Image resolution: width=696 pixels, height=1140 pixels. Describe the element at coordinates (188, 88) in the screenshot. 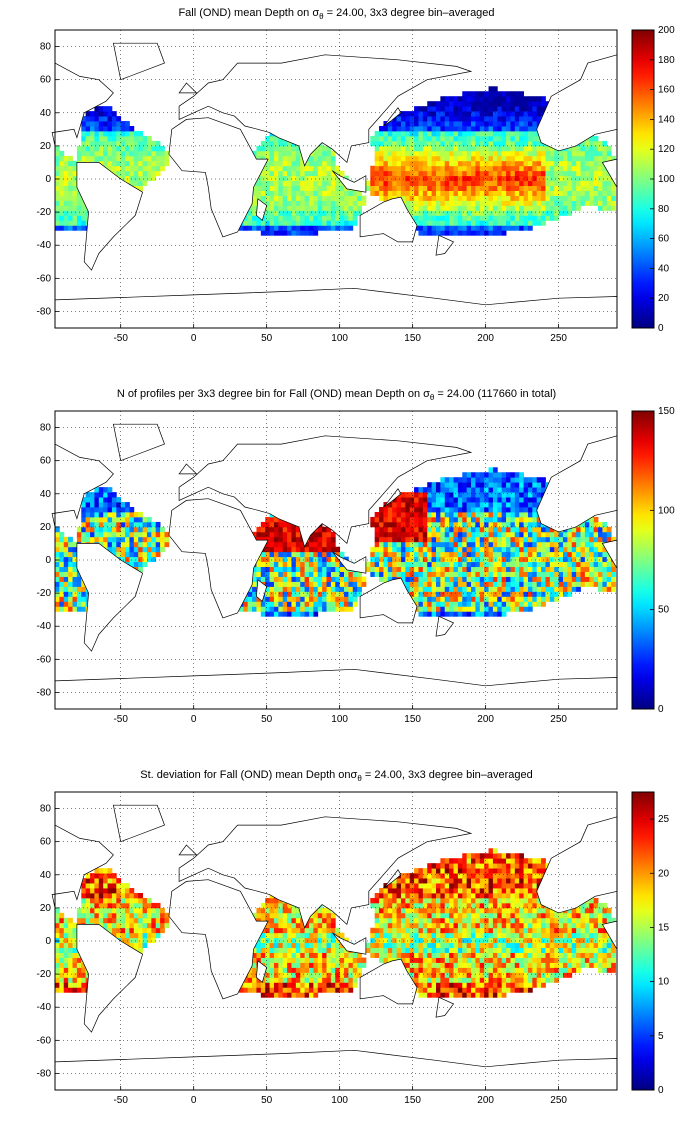

I see `coastline` at that location.